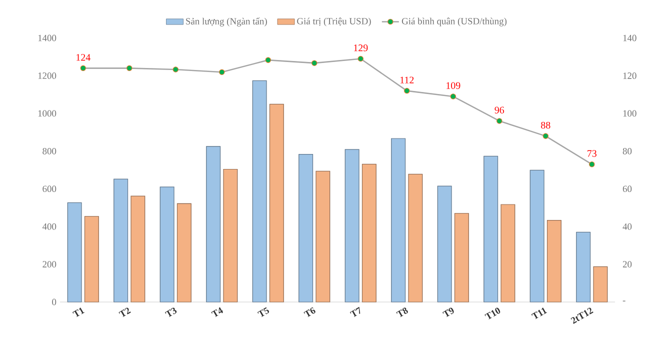 Image resolution: width=666 pixels, height=348 pixels. What do you see at coordinates (217, 312) in the screenshot?
I see `x-tick-label: T4` at bounding box center [217, 312].